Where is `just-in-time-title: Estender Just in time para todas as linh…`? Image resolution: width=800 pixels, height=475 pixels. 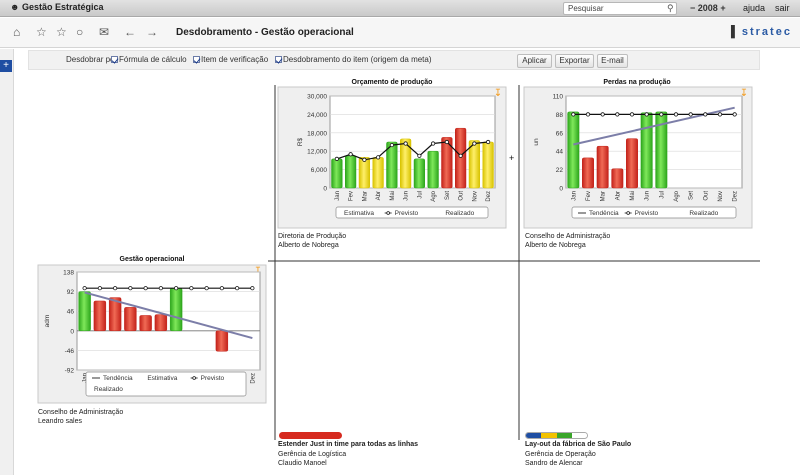 just-in-time-title: Estender Just in time para todas as linh… is located at coordinates (348, 444).